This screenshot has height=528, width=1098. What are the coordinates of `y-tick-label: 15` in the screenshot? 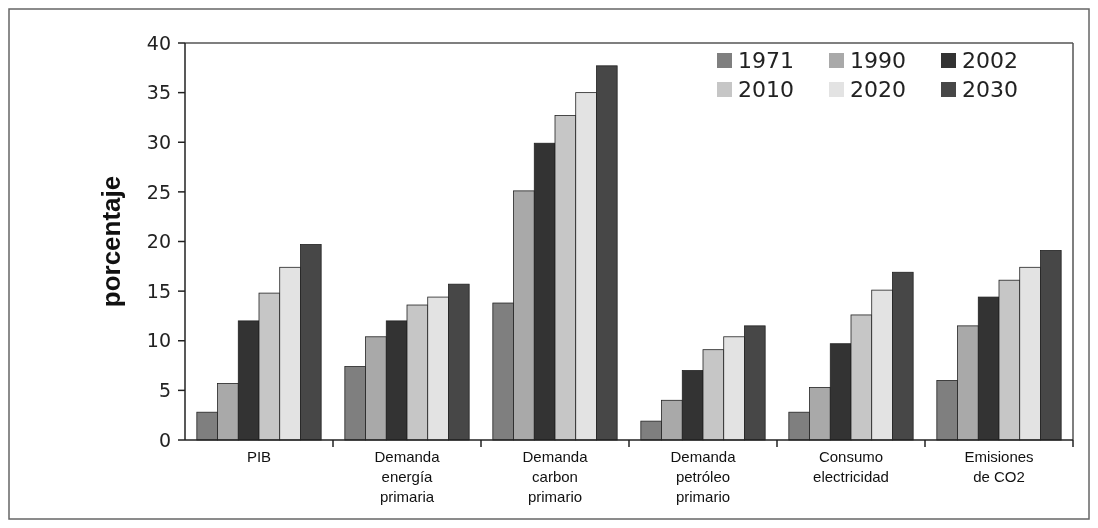 It's located at (158, 290).